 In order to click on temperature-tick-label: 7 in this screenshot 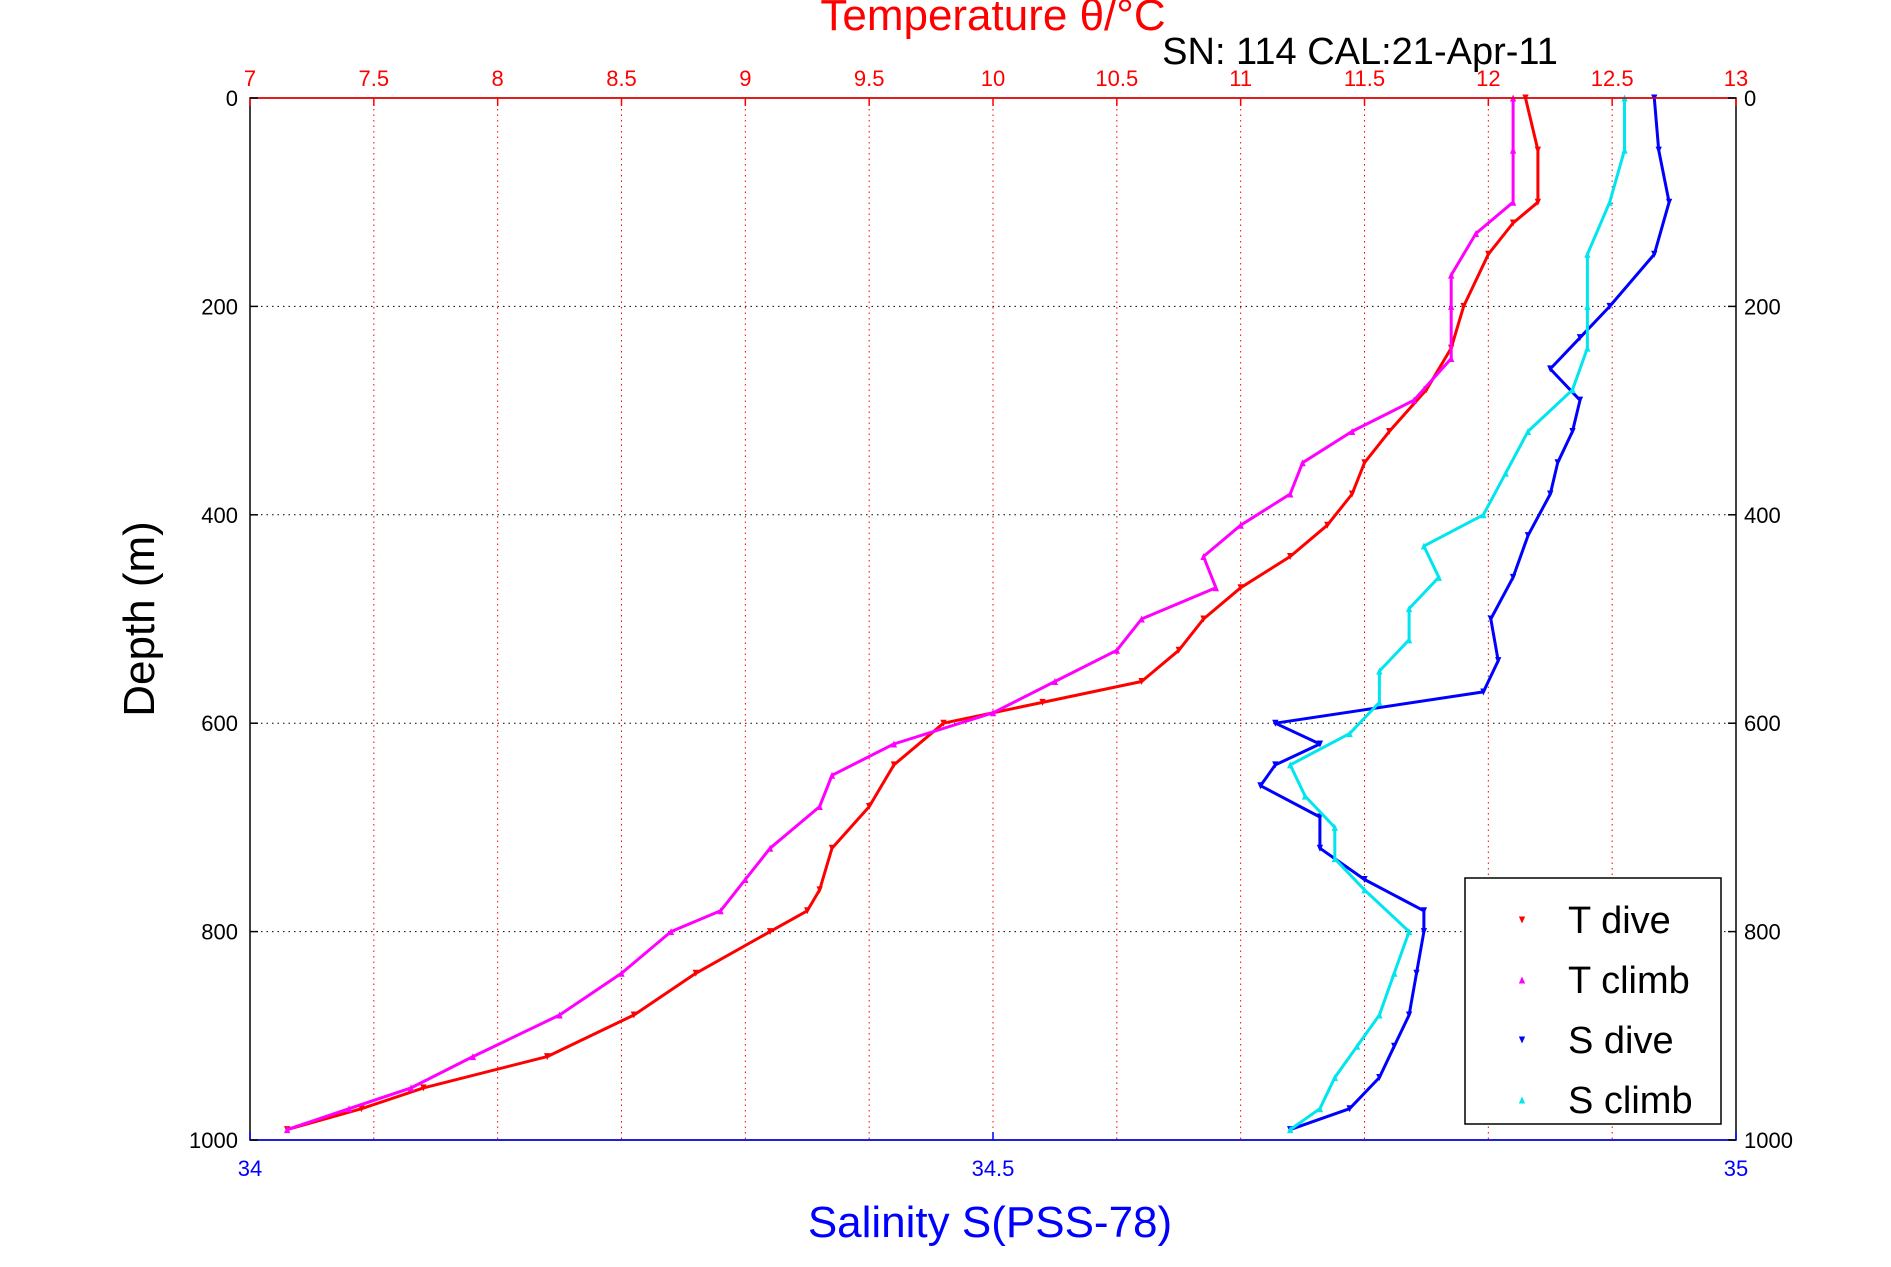, I will do `click(250, 78)`.